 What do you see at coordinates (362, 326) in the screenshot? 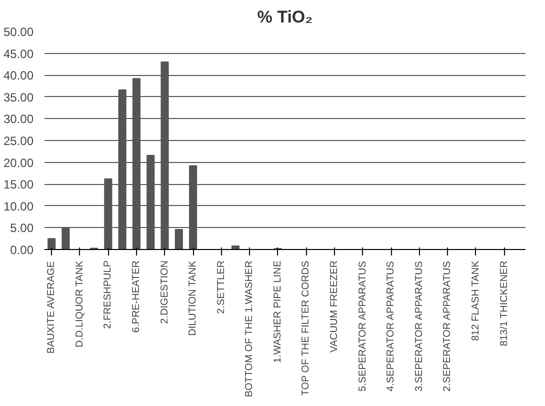
I see `x-tick-label: 5.SEPERATOR APPARATUS` at bounding box center [362, 326].